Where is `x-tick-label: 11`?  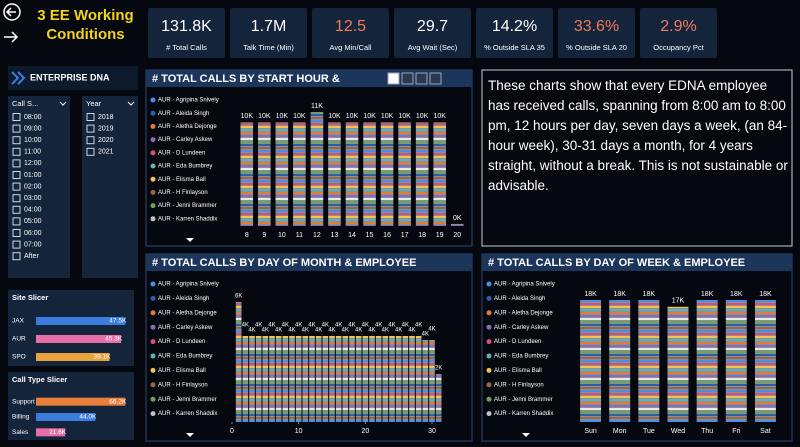
x-tick-label: 11 is located at coordinates (299, 235).